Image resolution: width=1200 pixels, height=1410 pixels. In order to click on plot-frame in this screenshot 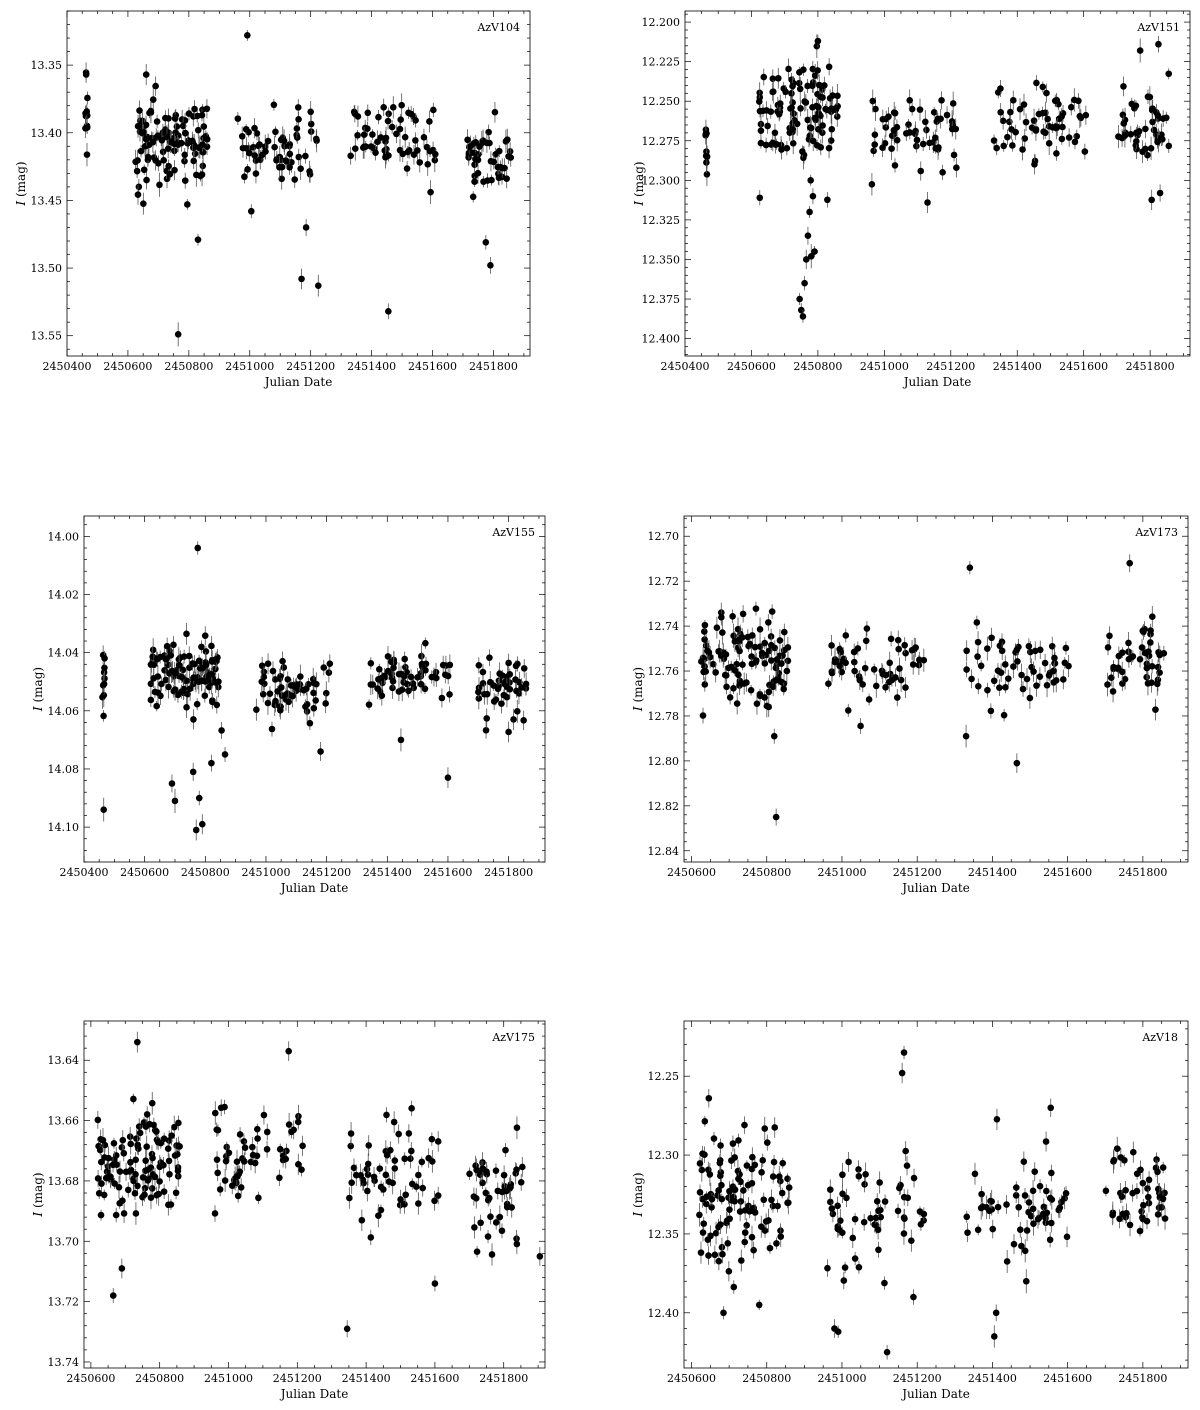, I will do `click(937, 183)`.